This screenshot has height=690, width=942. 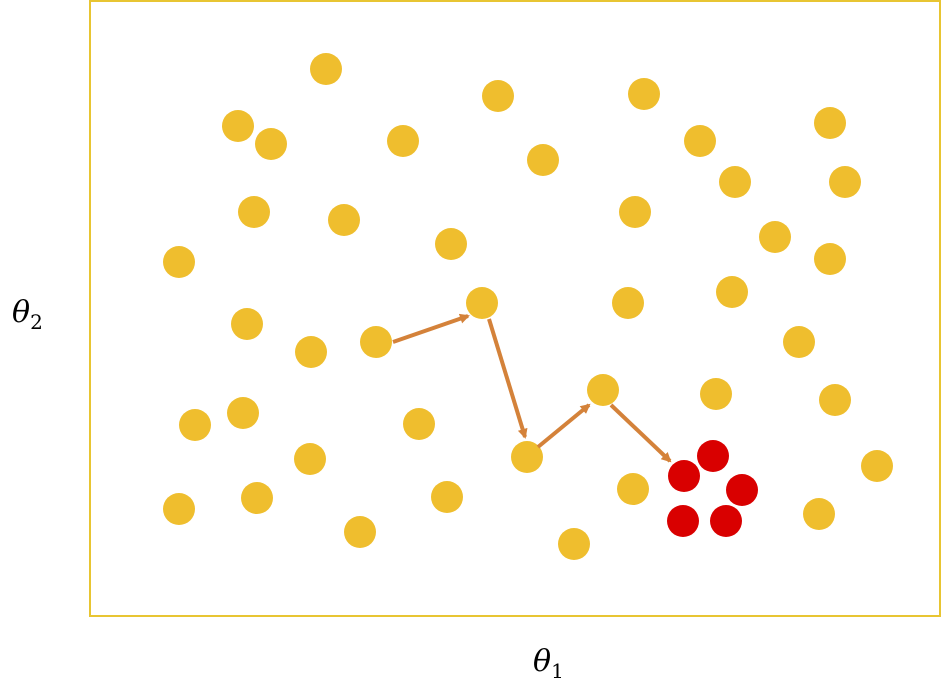 What do you see at coordinates (21, 312) in the screenshot?
I see `y-axis-symbol: θ` at bounding box center [21, 312].